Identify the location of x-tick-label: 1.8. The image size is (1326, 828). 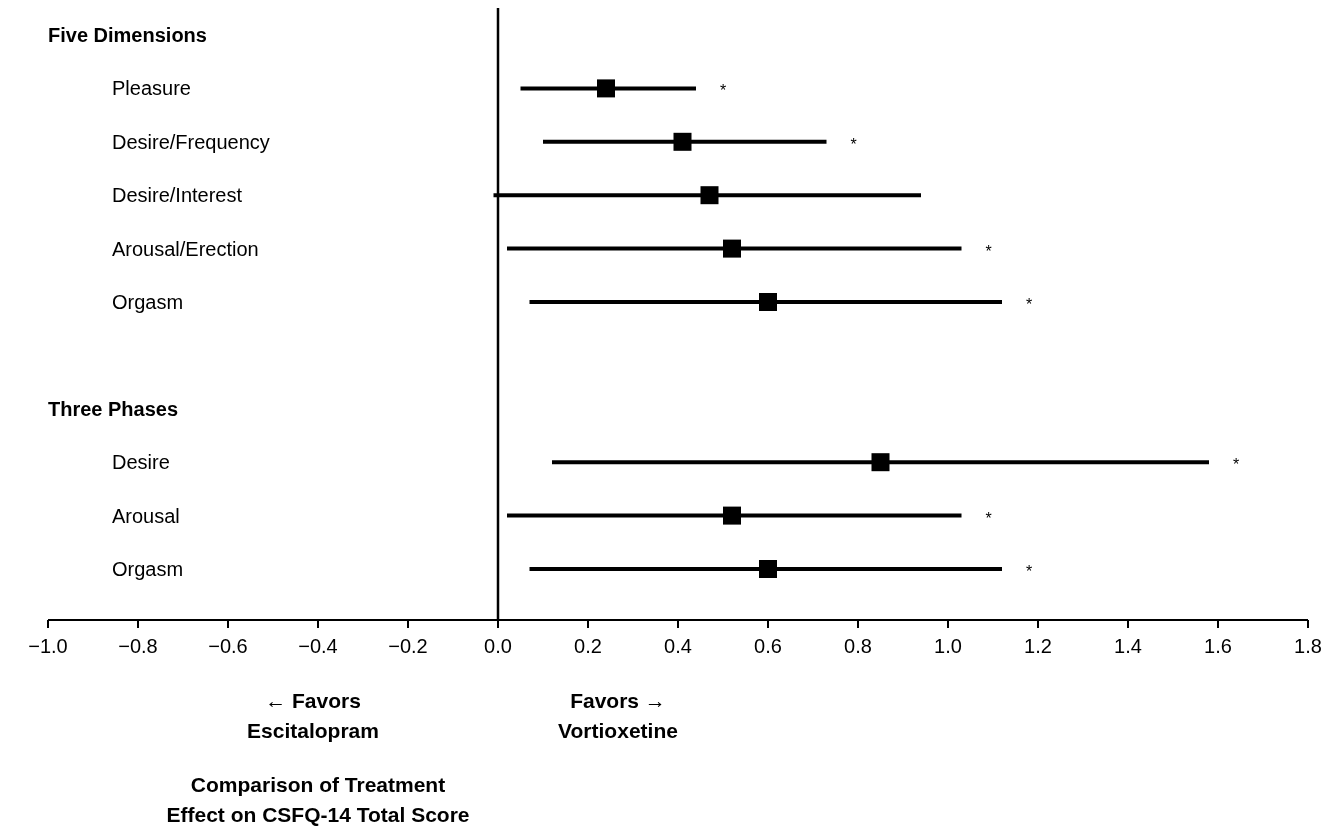
(1308, 646).